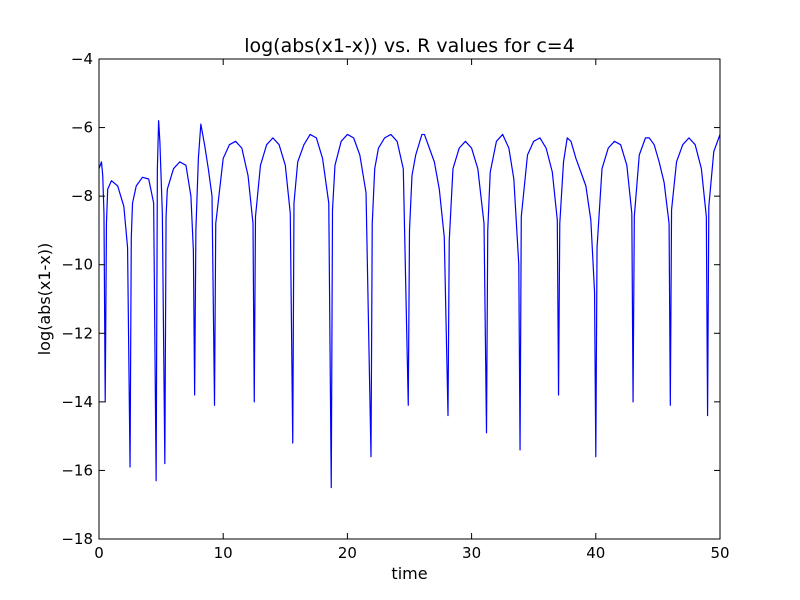 The width and height of the screenshot is (800, 600). What do you see at coordinates (719, 553) in the screenshot?
I see `x-tick-label: 50` at bounding box center [719, 553].